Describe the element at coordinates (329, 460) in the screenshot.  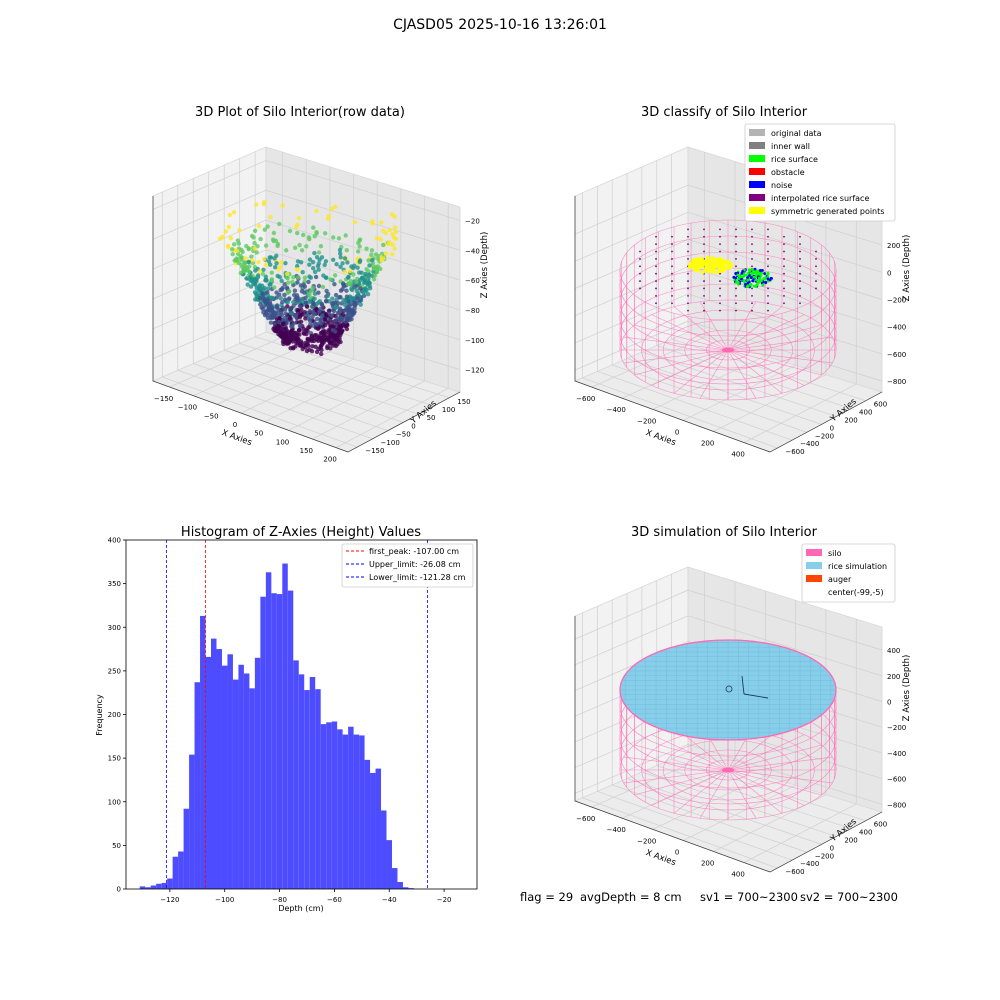
I see `x-tick-label: 200` at that location.